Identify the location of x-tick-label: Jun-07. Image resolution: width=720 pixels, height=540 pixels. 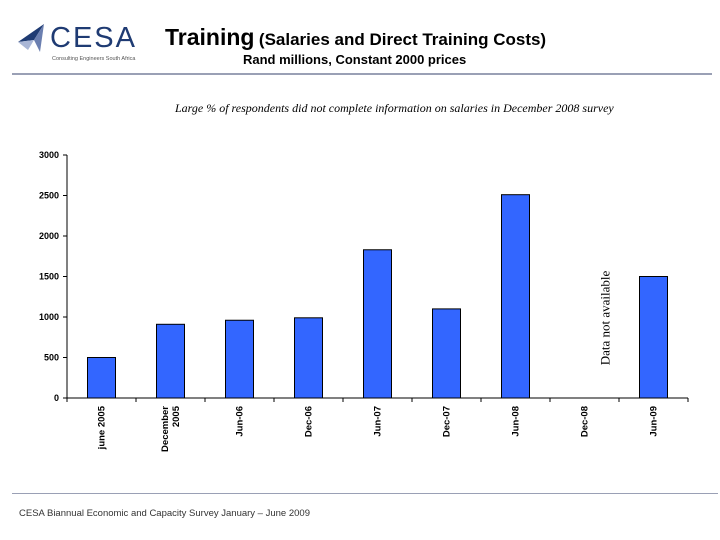
(378, 421).